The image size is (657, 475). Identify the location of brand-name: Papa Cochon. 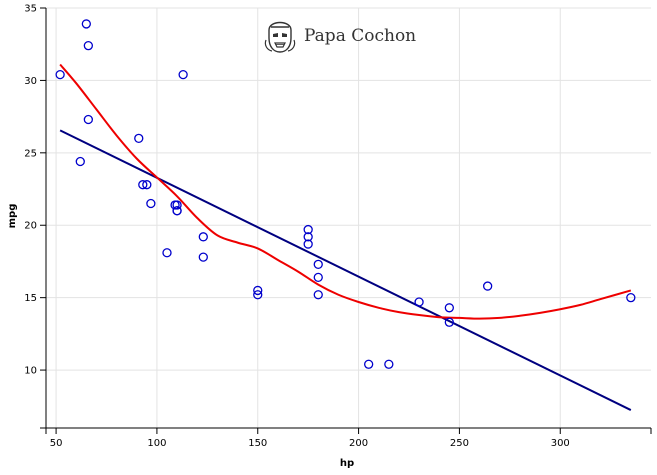
(360, 36).